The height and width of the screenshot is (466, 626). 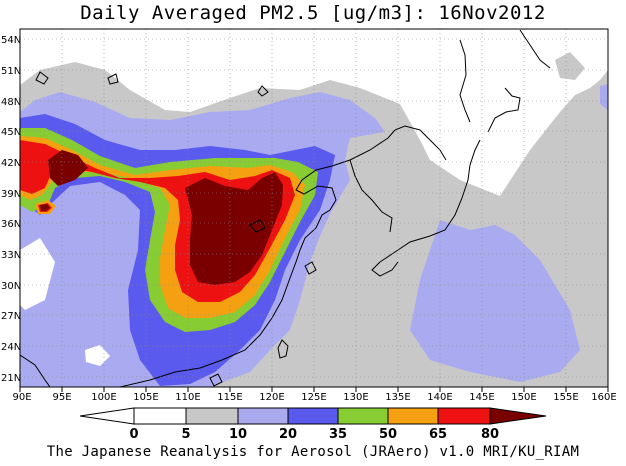 I want to click on lat-tick-label: 30N, so click(x=11, y=286).